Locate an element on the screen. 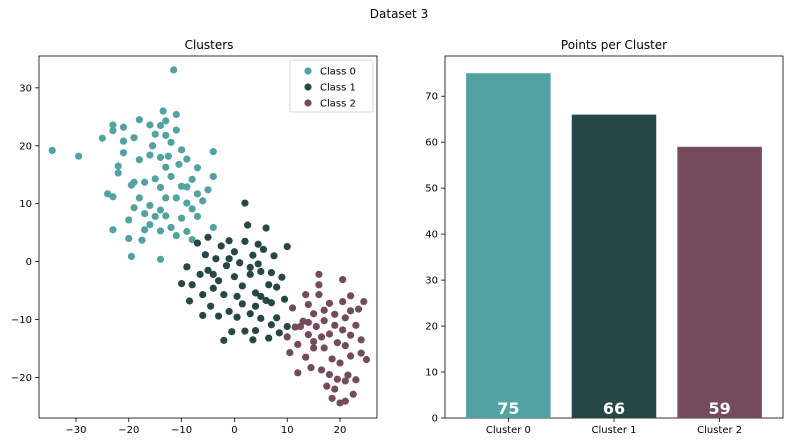  legend-marker is located at coordinates (308, 103).